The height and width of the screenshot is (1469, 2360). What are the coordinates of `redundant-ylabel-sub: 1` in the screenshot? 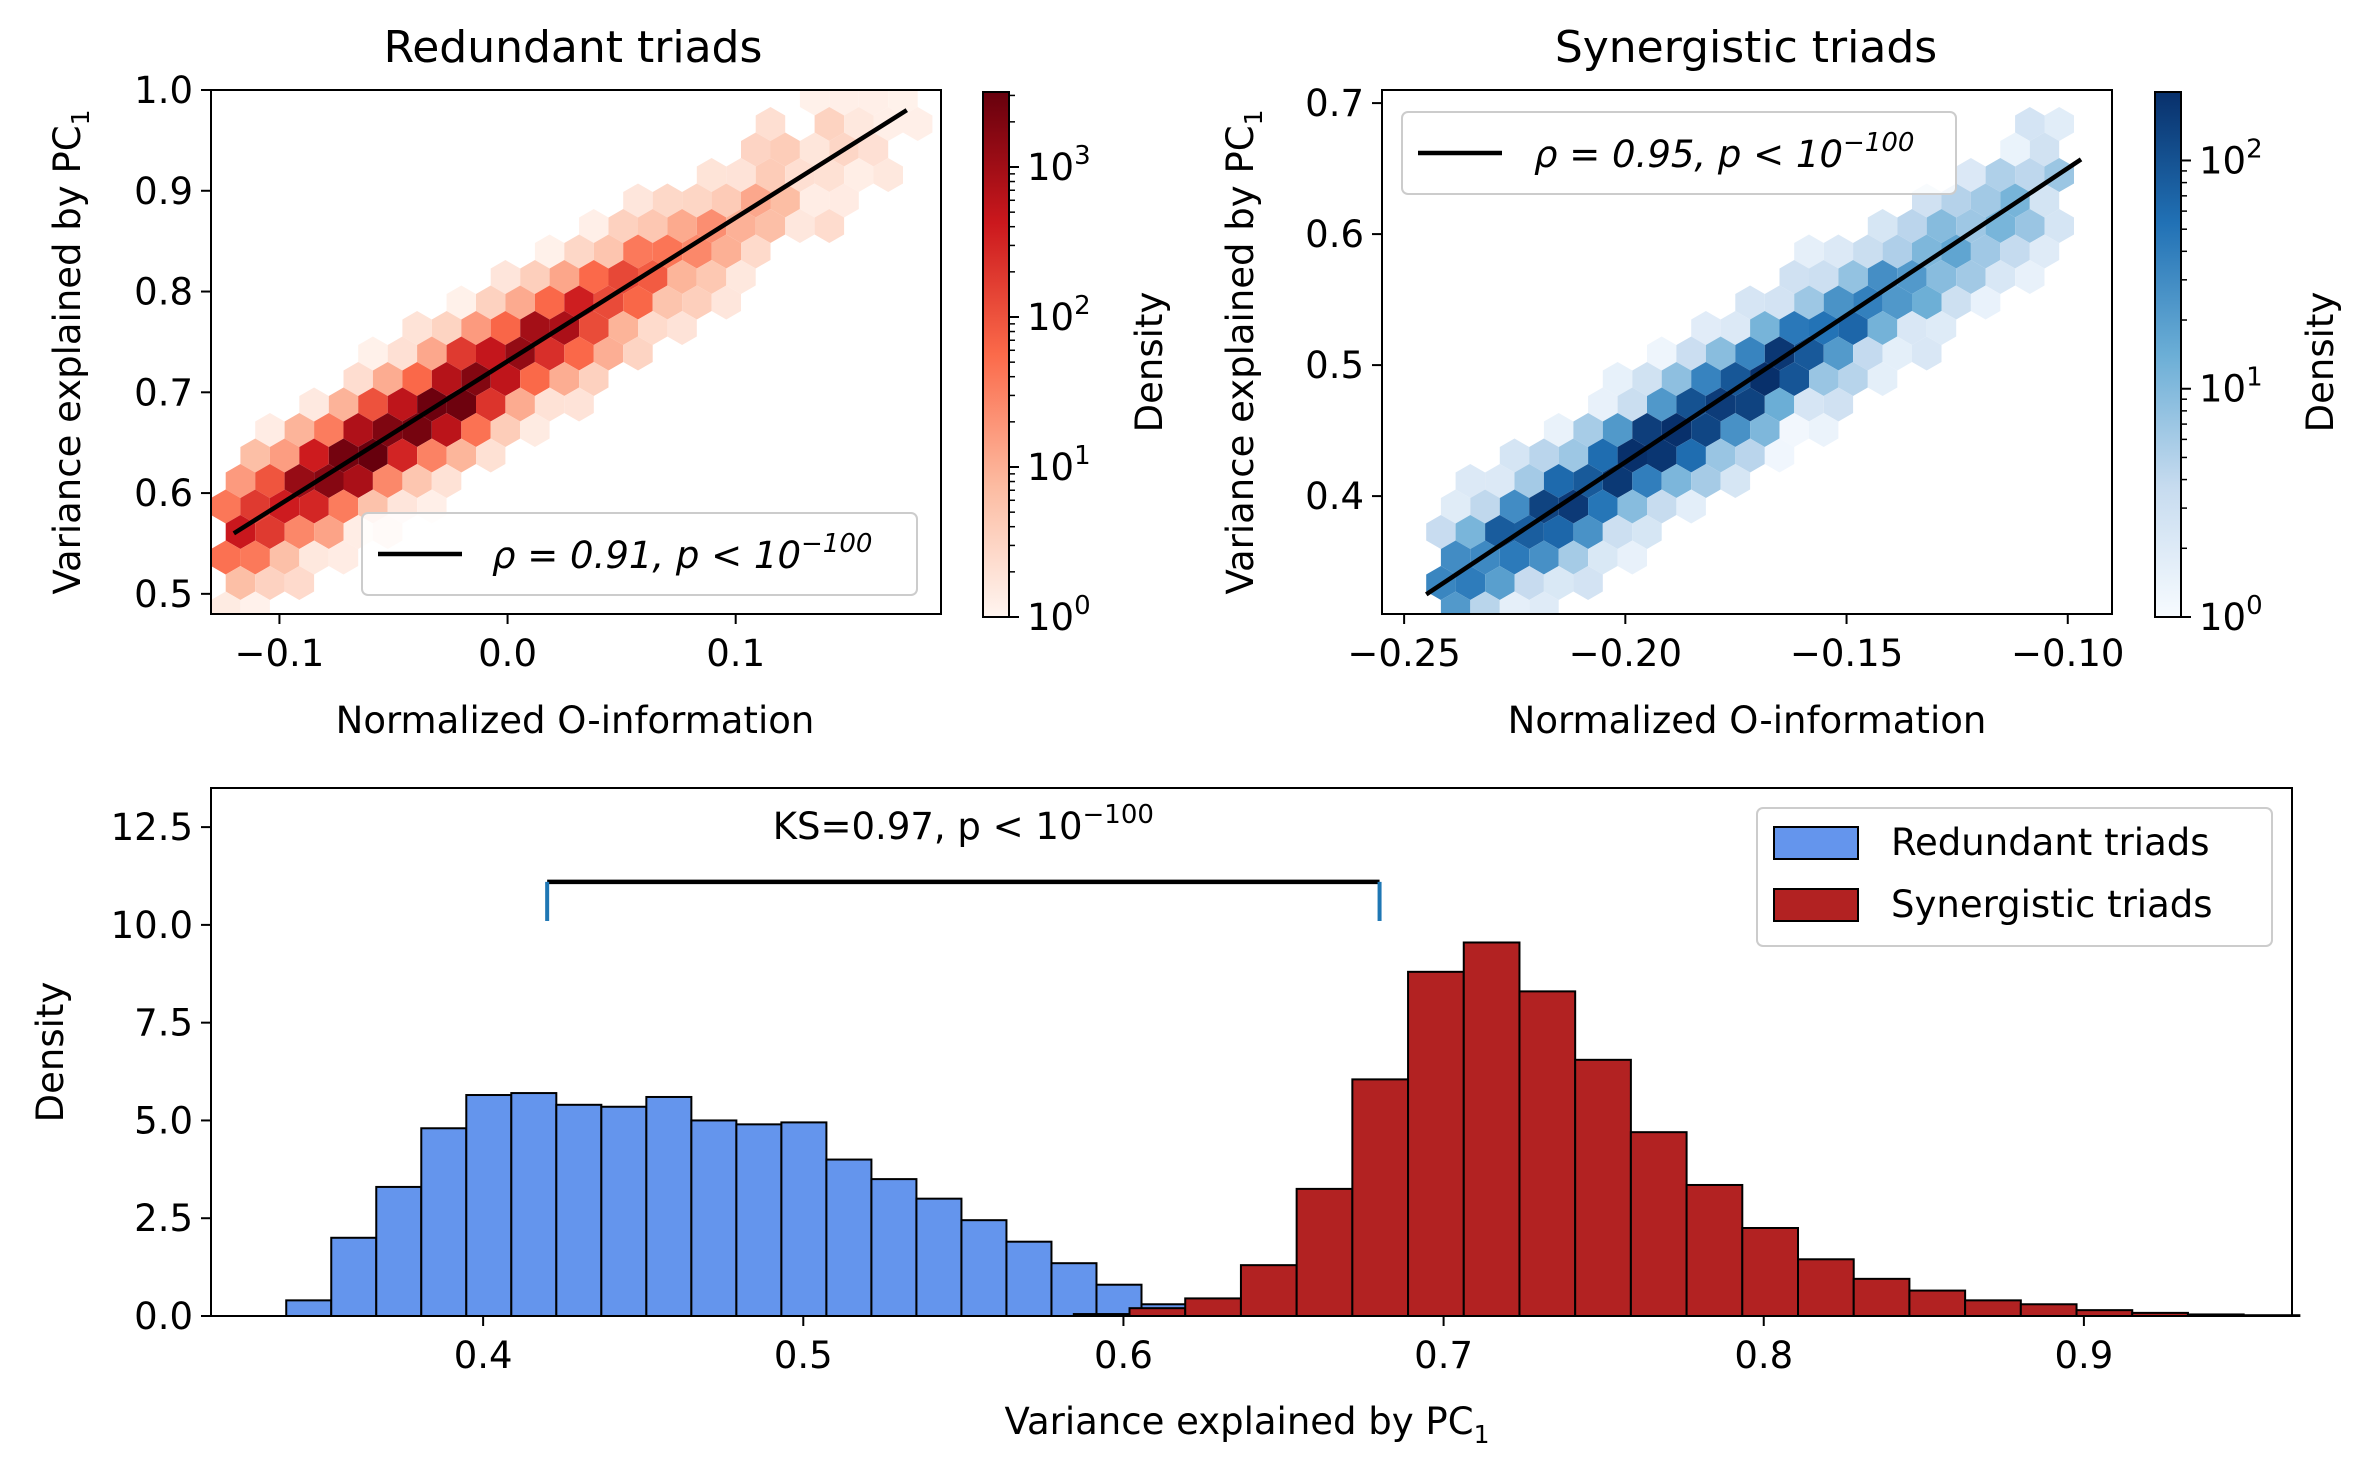 It's located at (80, 118).